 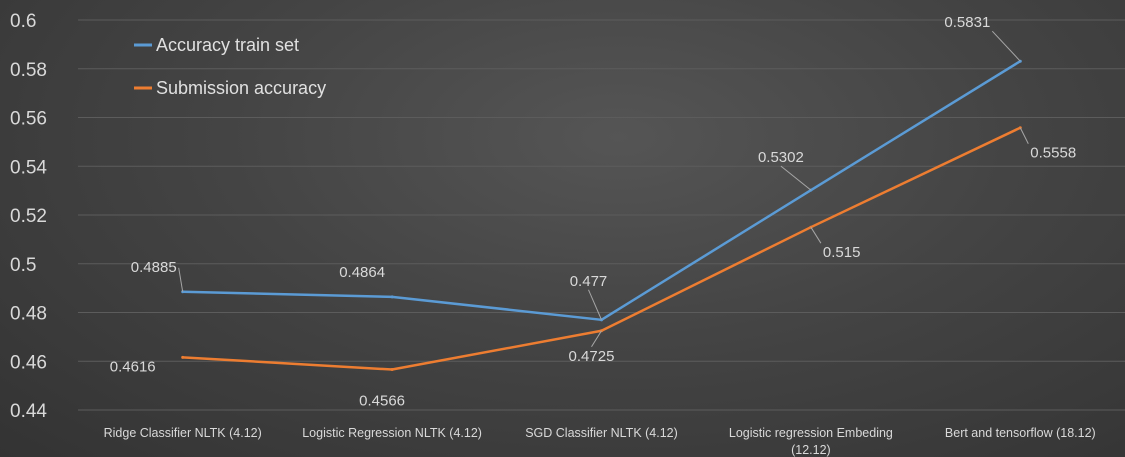 What do you see at coordinates (28, 362) in the screenshot?
I see `y-tick-label: 0.46` at bounding box center [28, 362].